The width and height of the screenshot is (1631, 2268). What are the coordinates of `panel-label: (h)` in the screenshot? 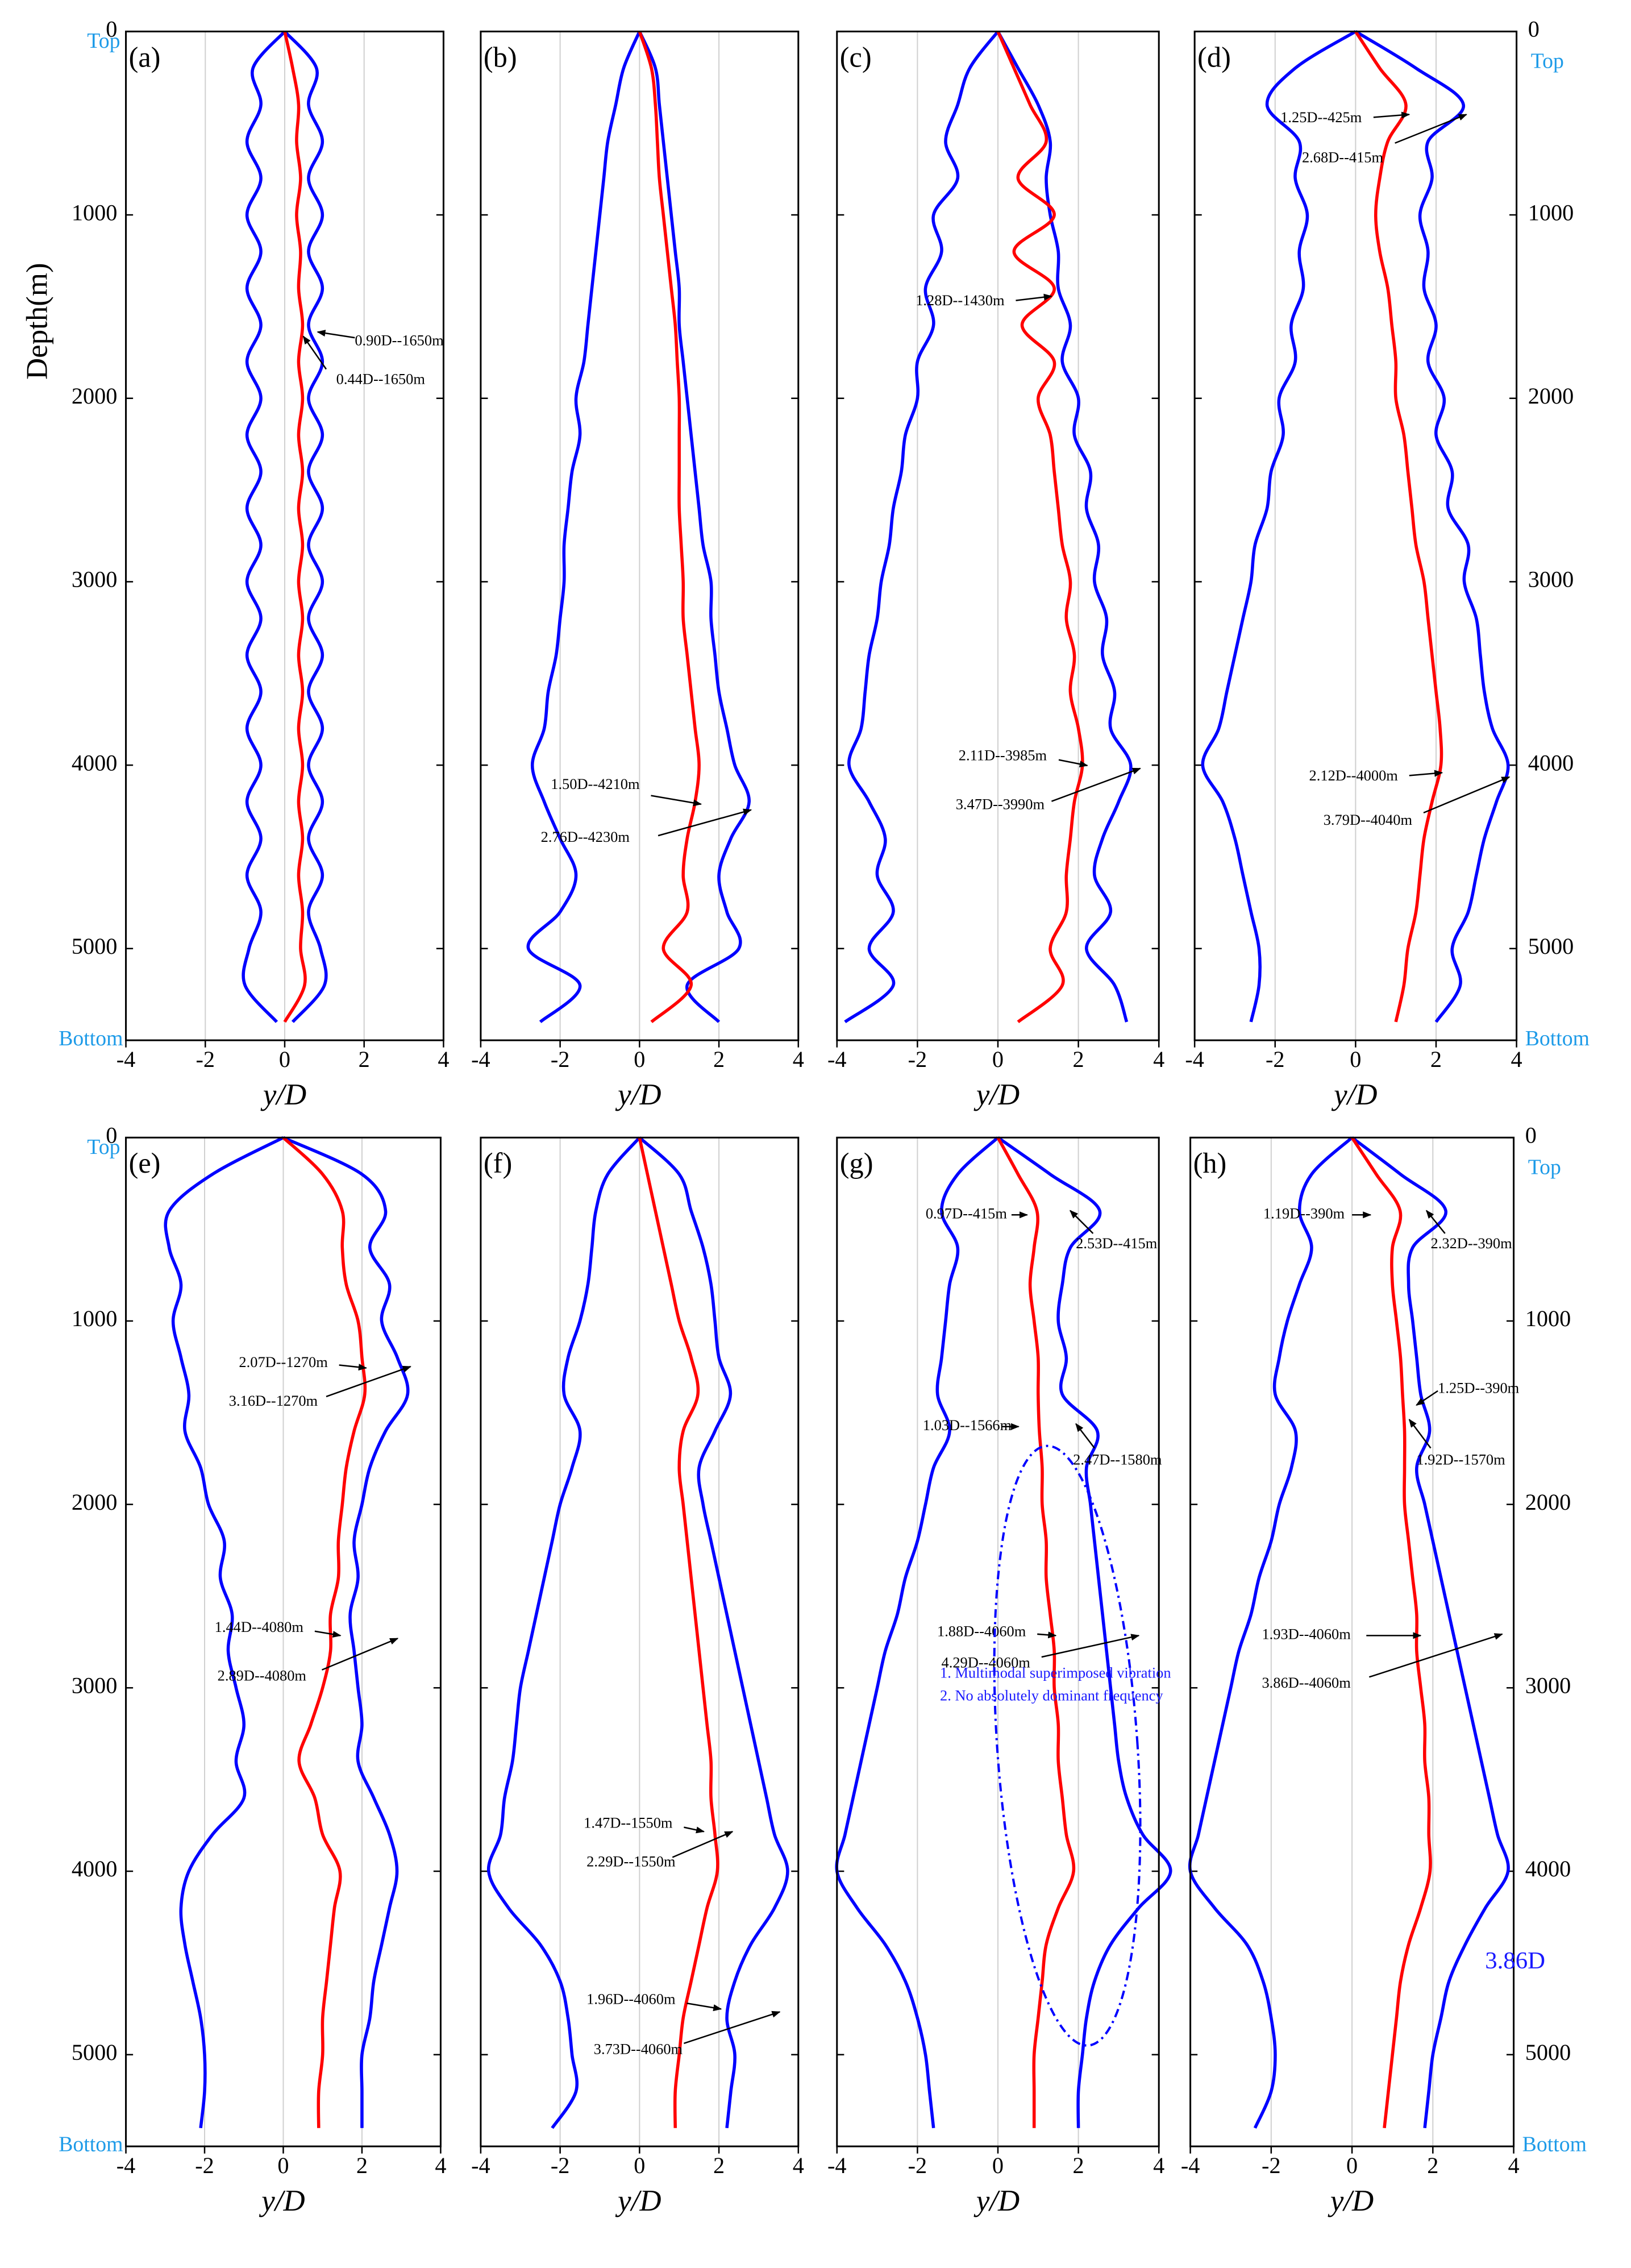 It's located at (1210, 1163).